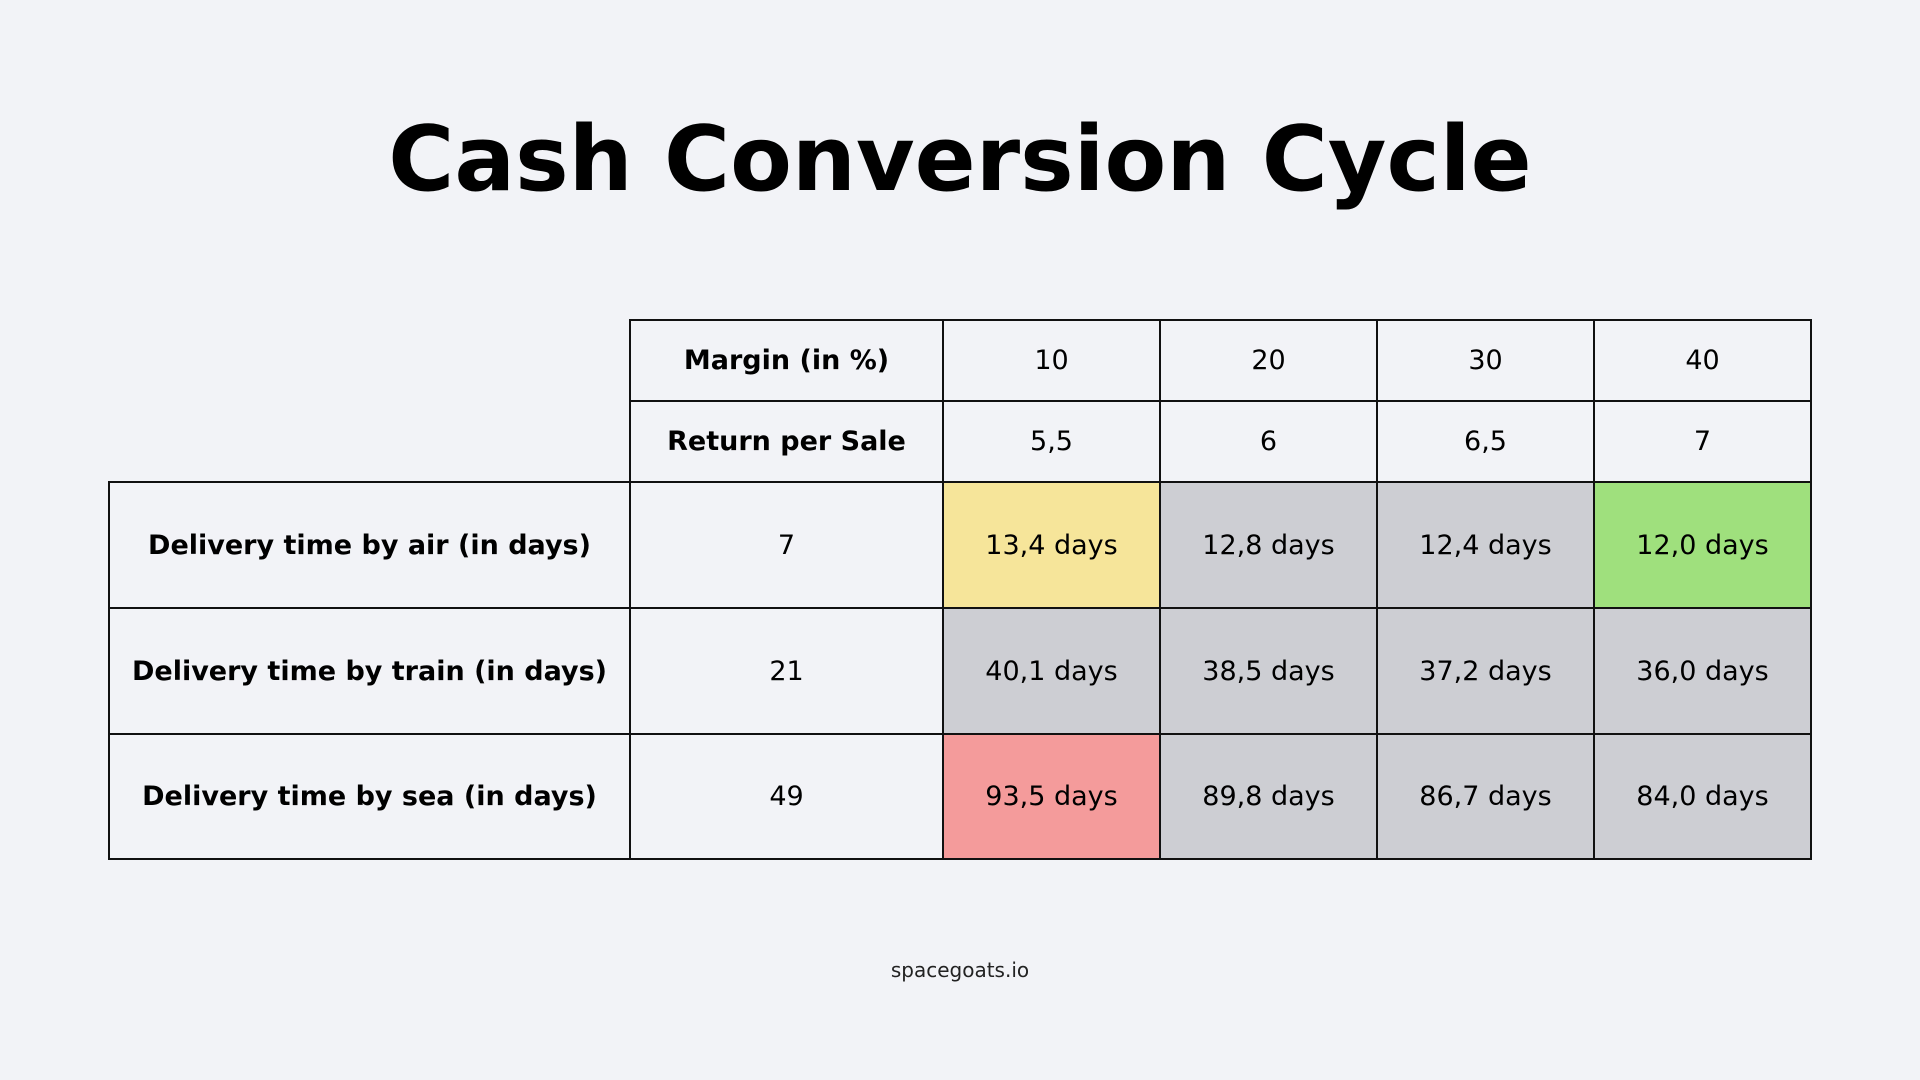 The height and width of the screenshot is (1080, 1920). What do you see at coordinates (1268, 796) in the screenshot?
I see `data-cell: 89,8 days` at bounding box center [1268, 796].